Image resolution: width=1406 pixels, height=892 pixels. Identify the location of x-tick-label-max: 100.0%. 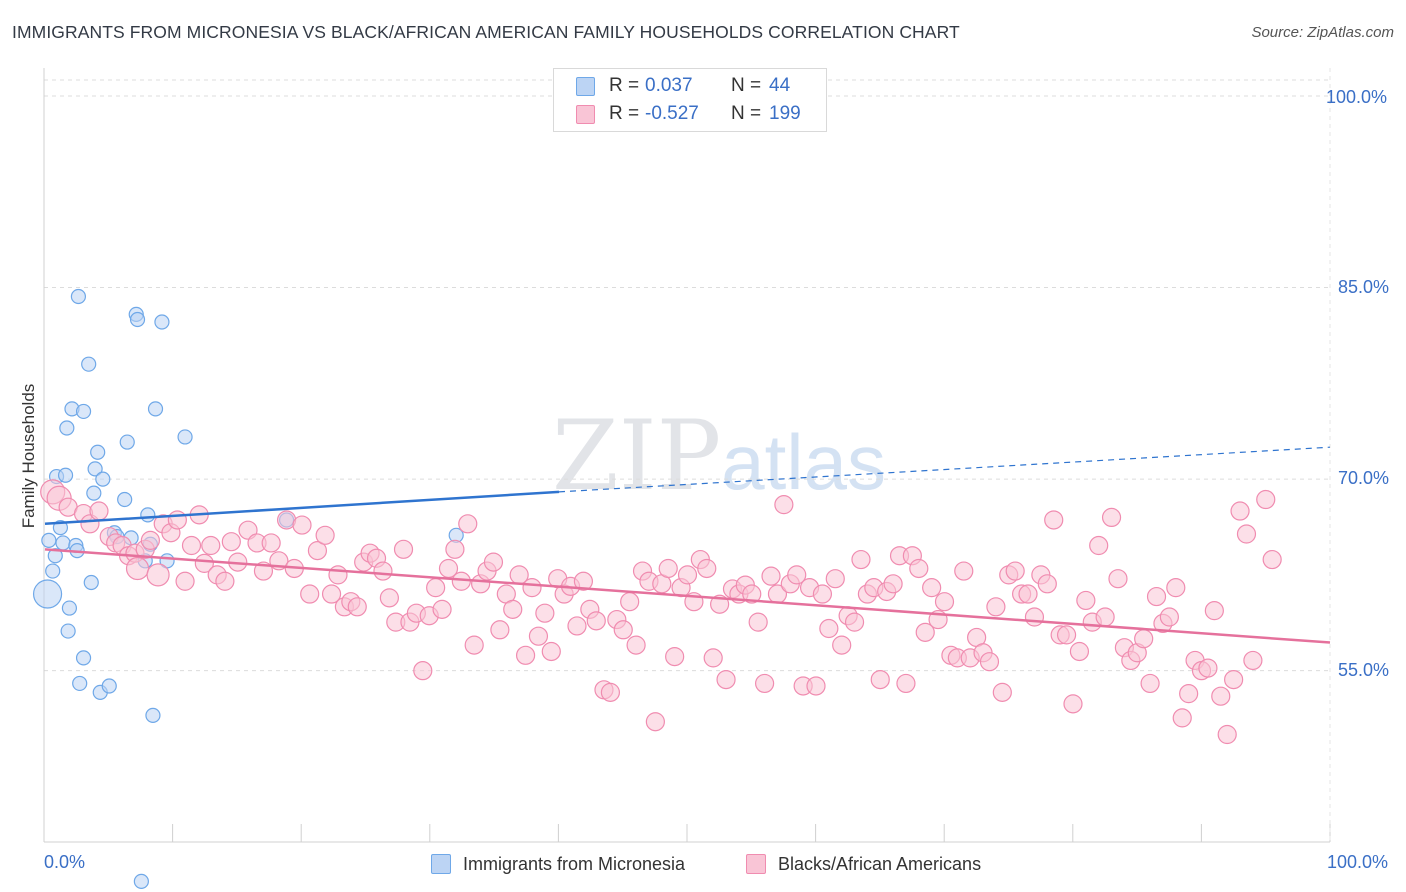
(1358, 862).